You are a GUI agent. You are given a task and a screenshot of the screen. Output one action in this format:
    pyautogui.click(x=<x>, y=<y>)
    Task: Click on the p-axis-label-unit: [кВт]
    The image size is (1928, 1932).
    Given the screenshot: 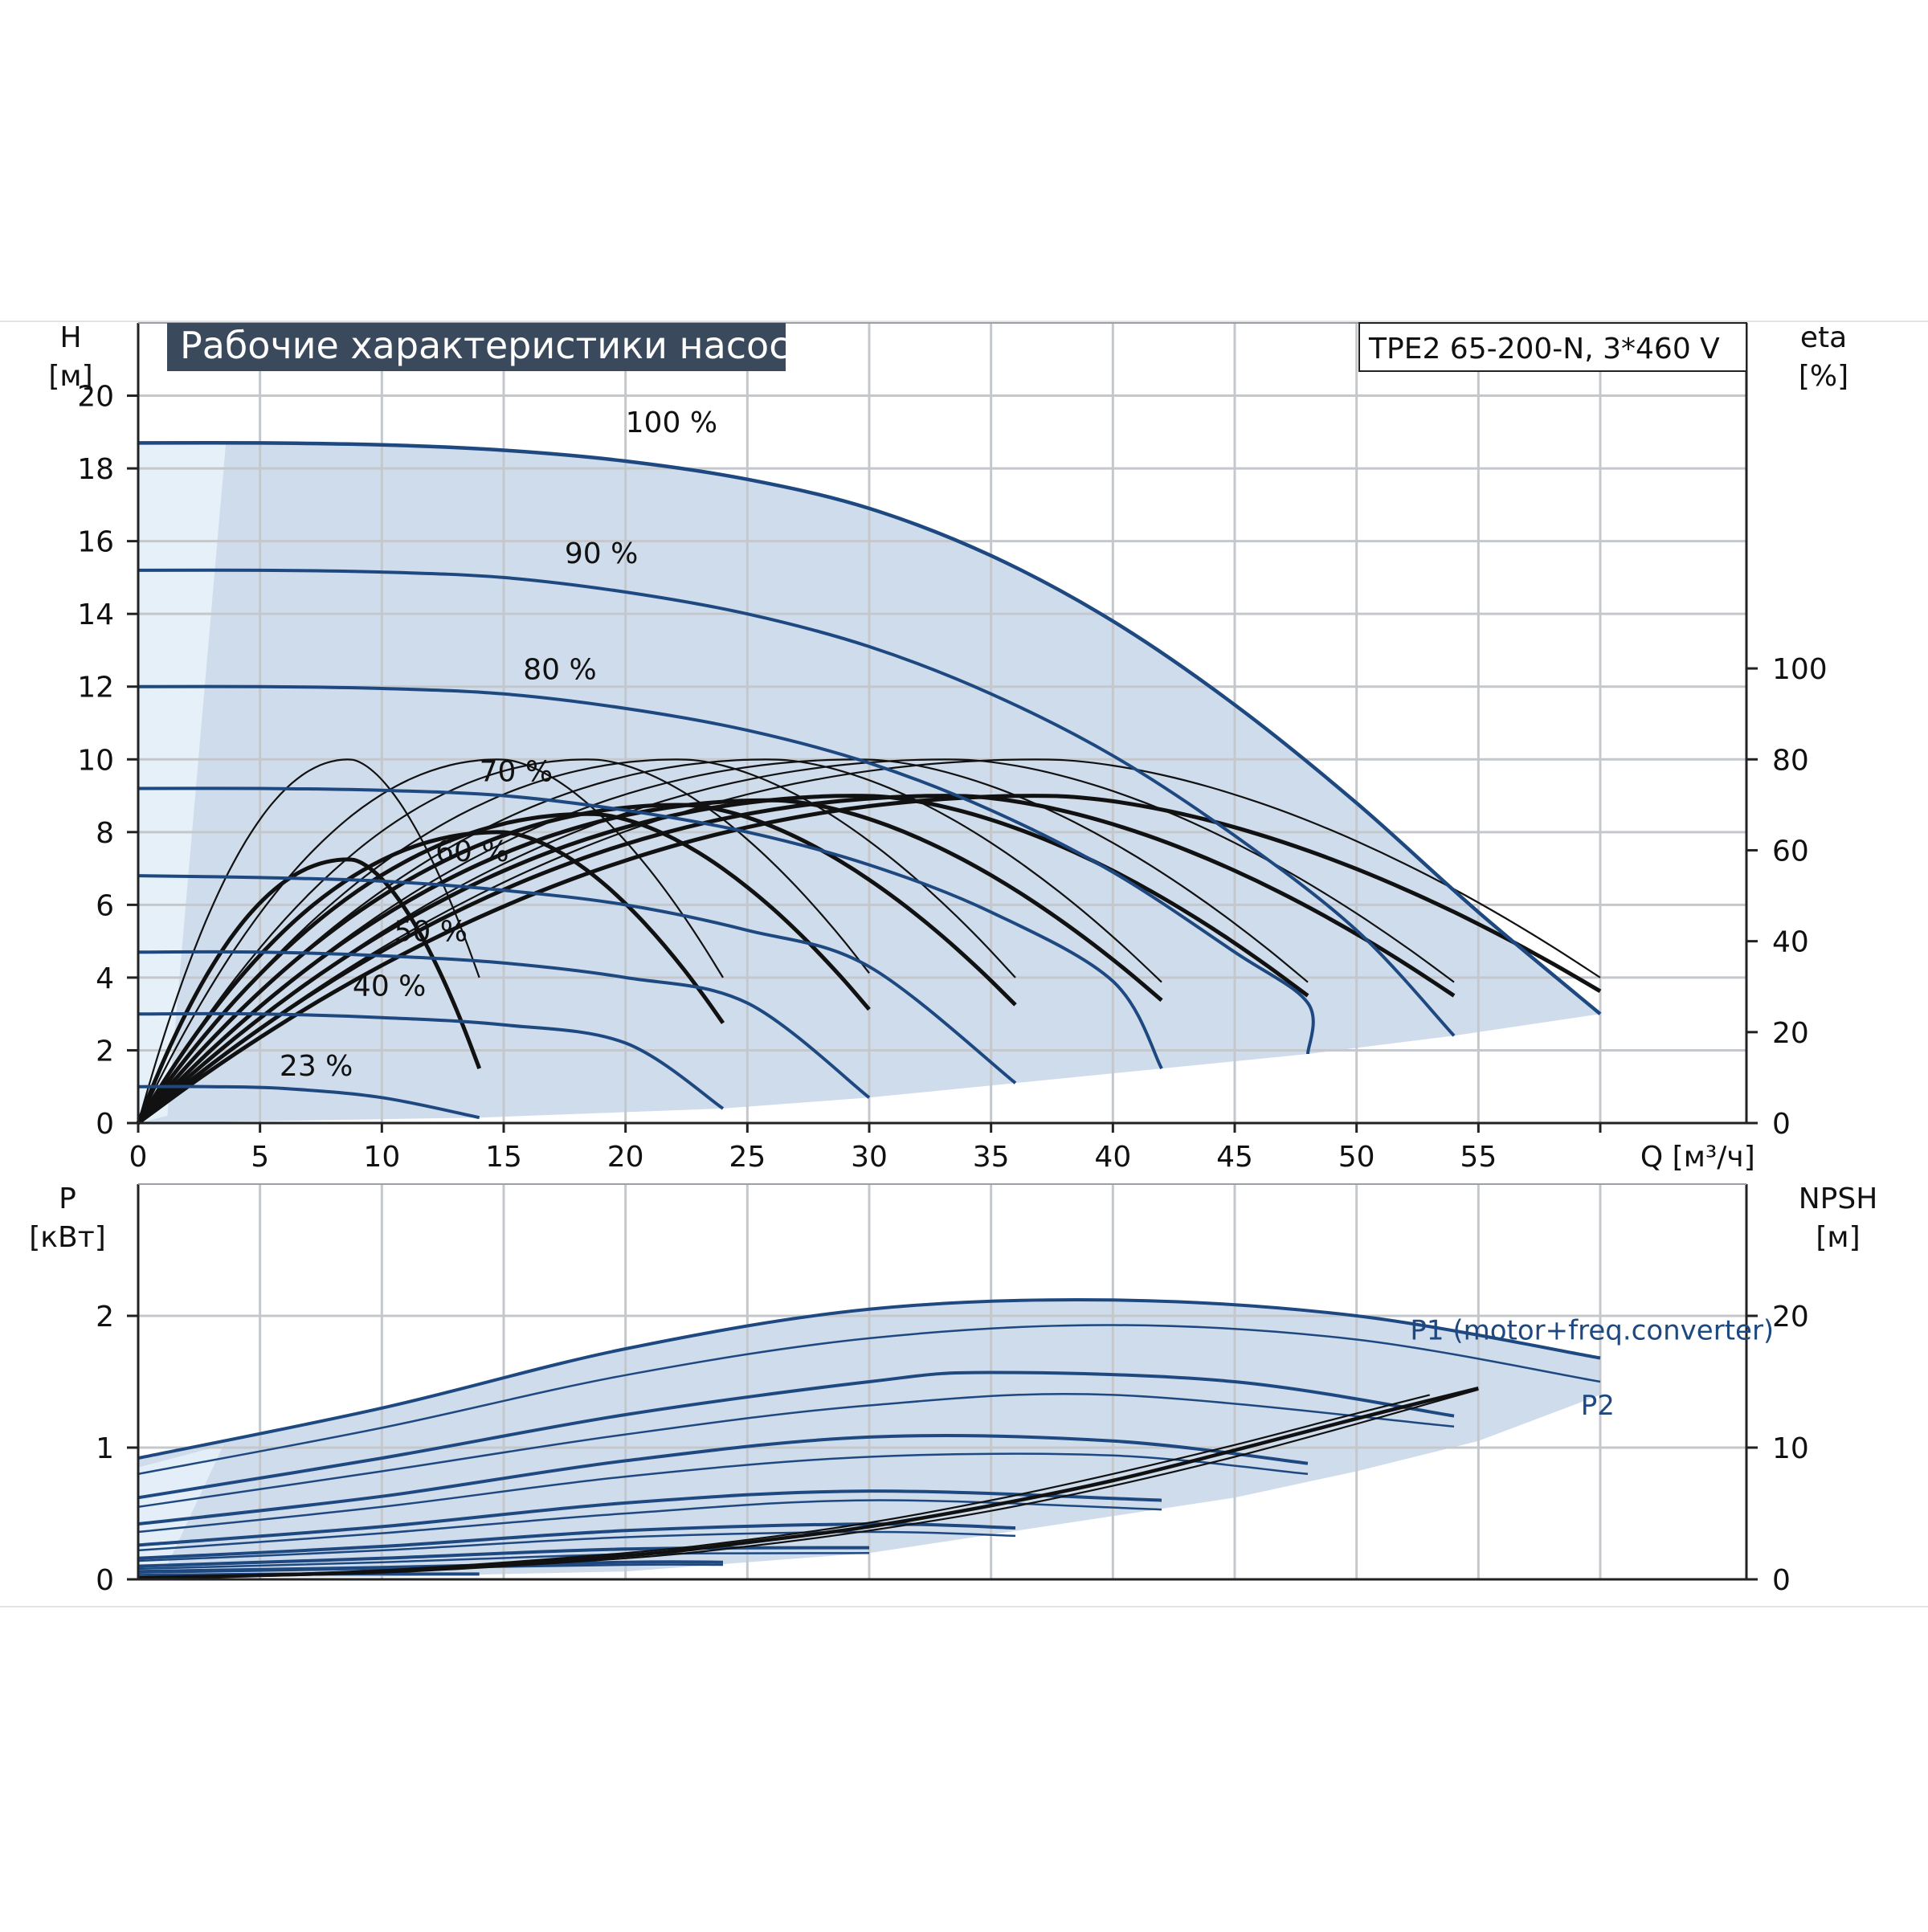 What is the action you would take?
    pyautogui.click(x=67, y=1238)
    